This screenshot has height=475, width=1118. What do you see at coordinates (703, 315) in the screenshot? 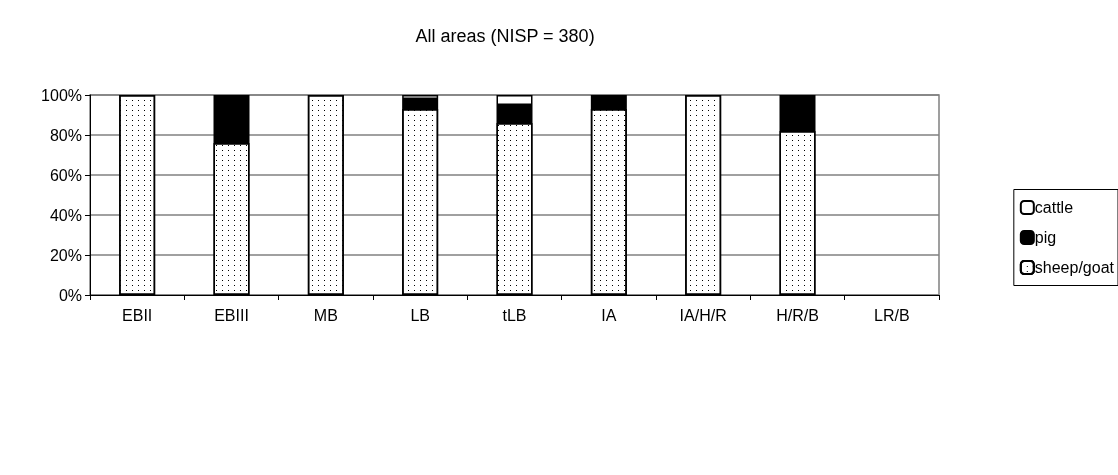
I see `x-tick-label: IA/H/R` at bounding box center [703, 315].